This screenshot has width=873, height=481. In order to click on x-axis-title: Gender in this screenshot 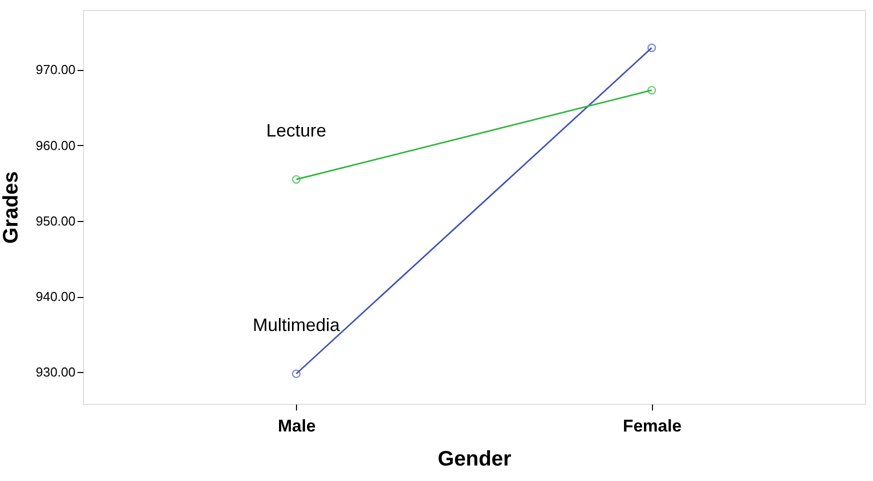, I will do `click(475, 459)`.